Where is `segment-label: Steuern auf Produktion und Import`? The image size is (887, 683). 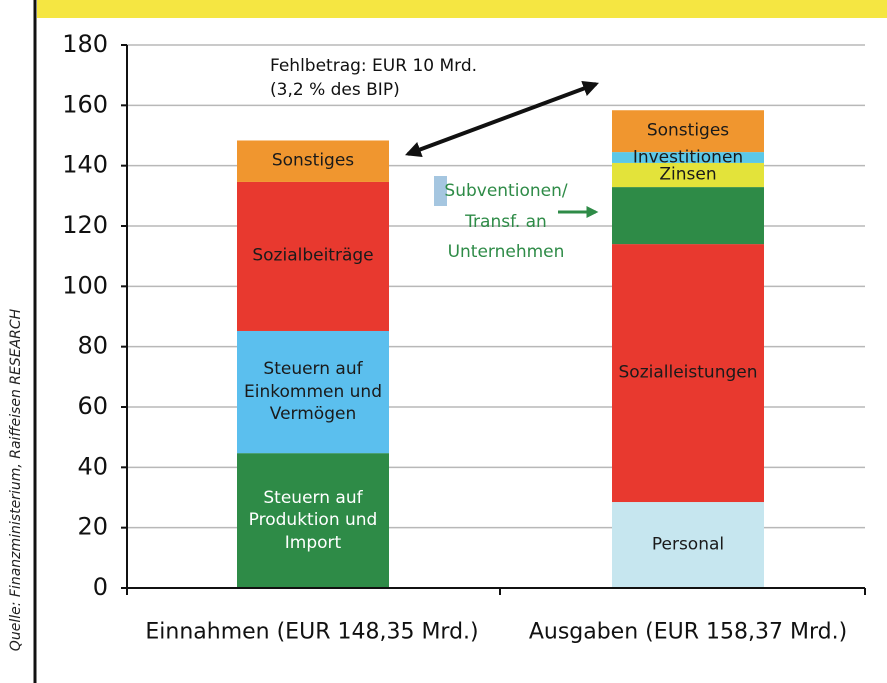
segment-label: Steuern auf Produktion und Import is located at coordinates (313, 520).